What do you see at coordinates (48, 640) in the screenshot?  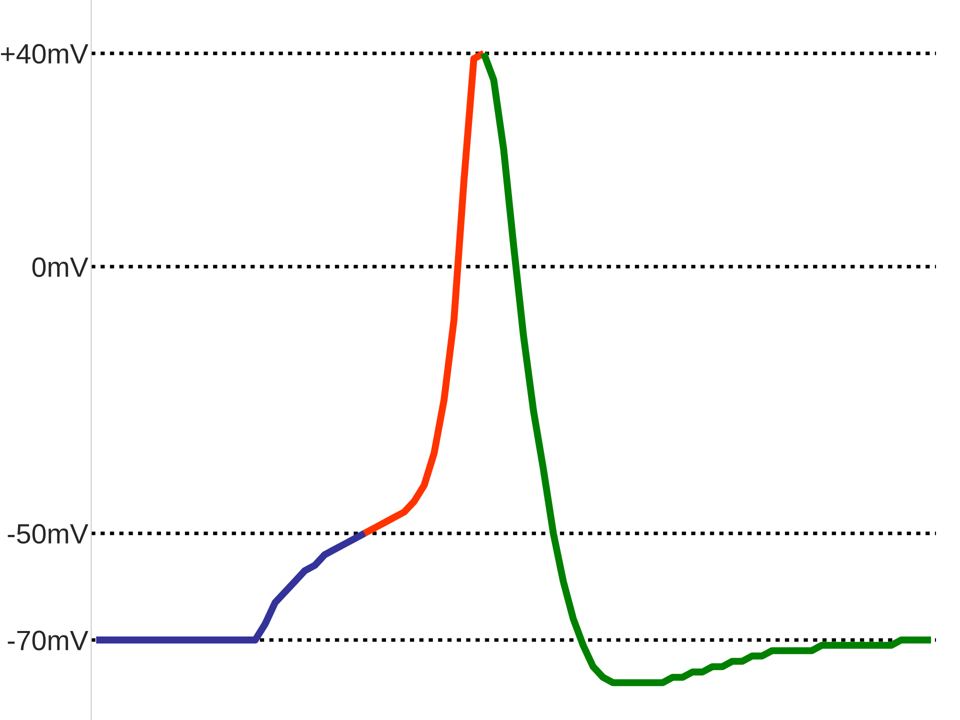 I see `y-tick-label: -70mV` at bounding box center [48, 640].